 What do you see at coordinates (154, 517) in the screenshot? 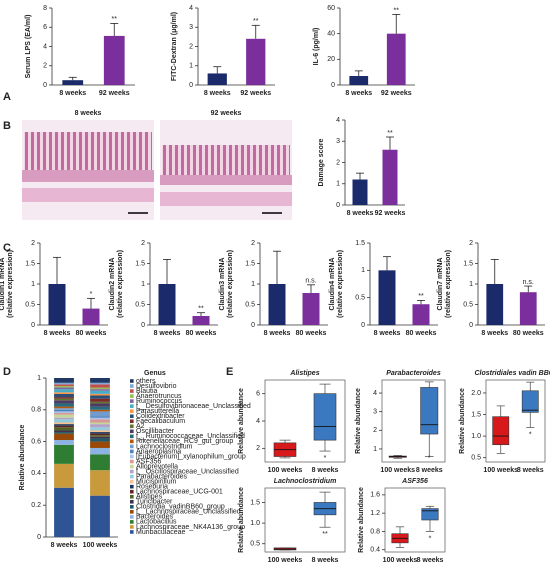
I see `legend-label: Bacteroides` at bounding box center [154, 517].